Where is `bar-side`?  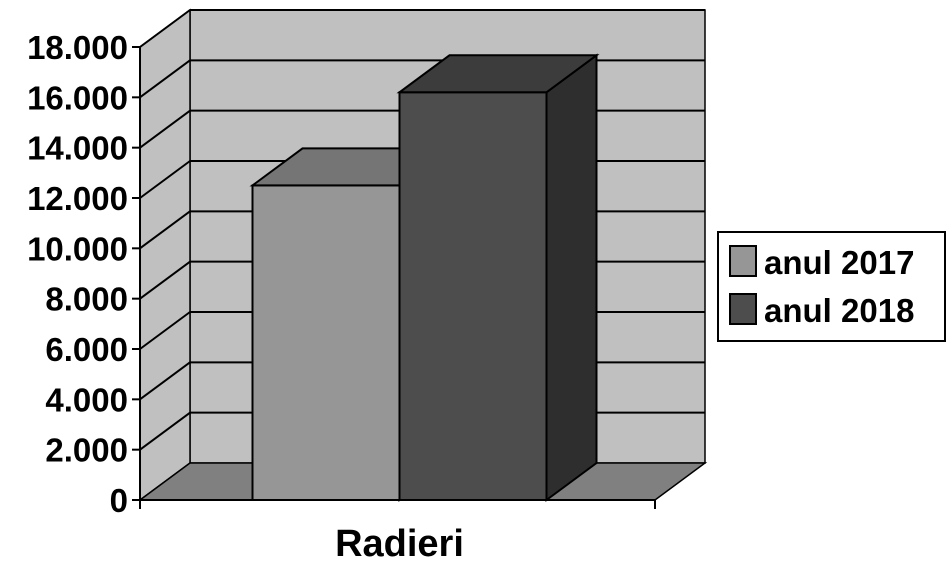 bar-side is located at coordinates (571, 277).